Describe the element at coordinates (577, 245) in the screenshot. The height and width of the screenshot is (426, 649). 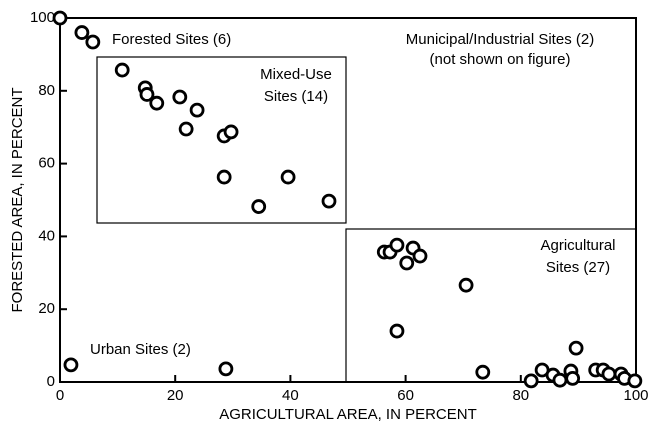
I see `annotation: Agricultural` at that location.